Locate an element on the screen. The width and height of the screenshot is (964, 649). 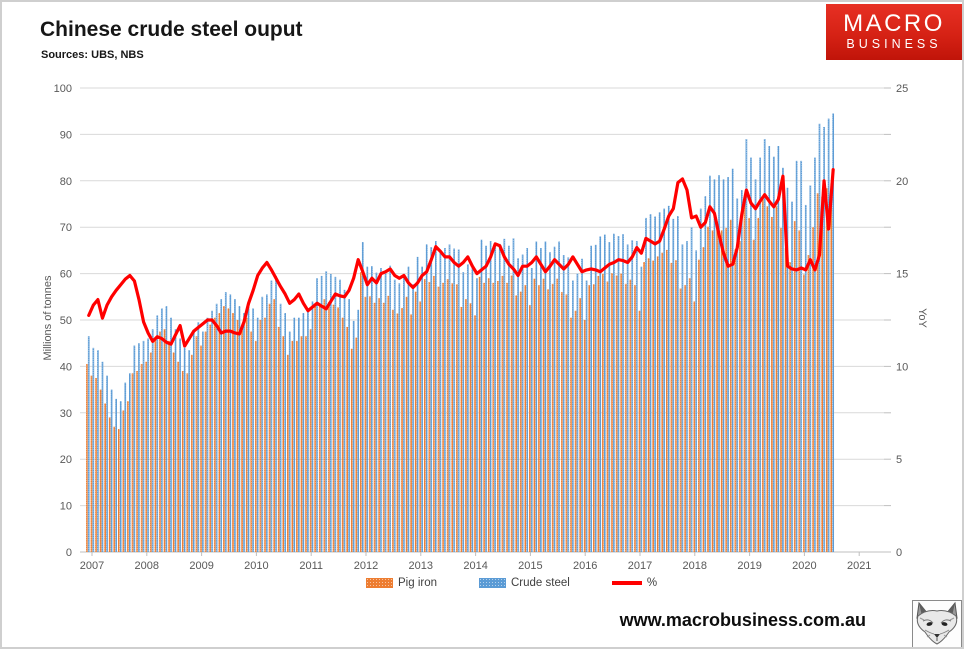
sources-note: Sources: UBS, NBS is located at coordinates (92, 55).